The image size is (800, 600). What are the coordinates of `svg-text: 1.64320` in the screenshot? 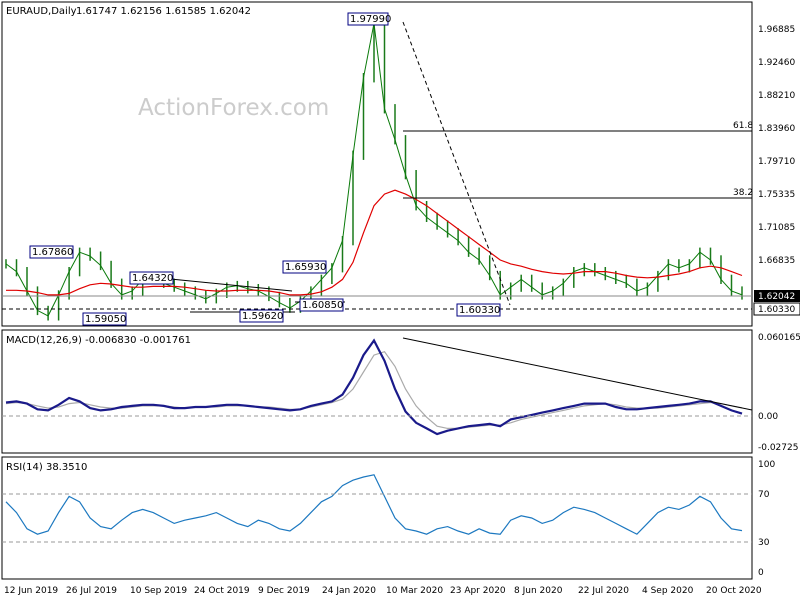 It's located at (152, 278).